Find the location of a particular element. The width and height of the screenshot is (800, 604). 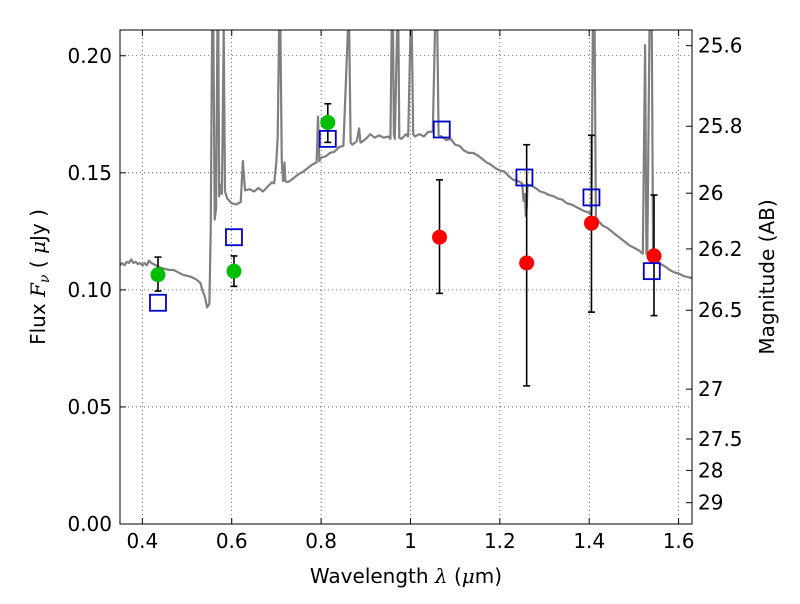

x-tick-label: 0.6 is located at coordinates (232, 541).